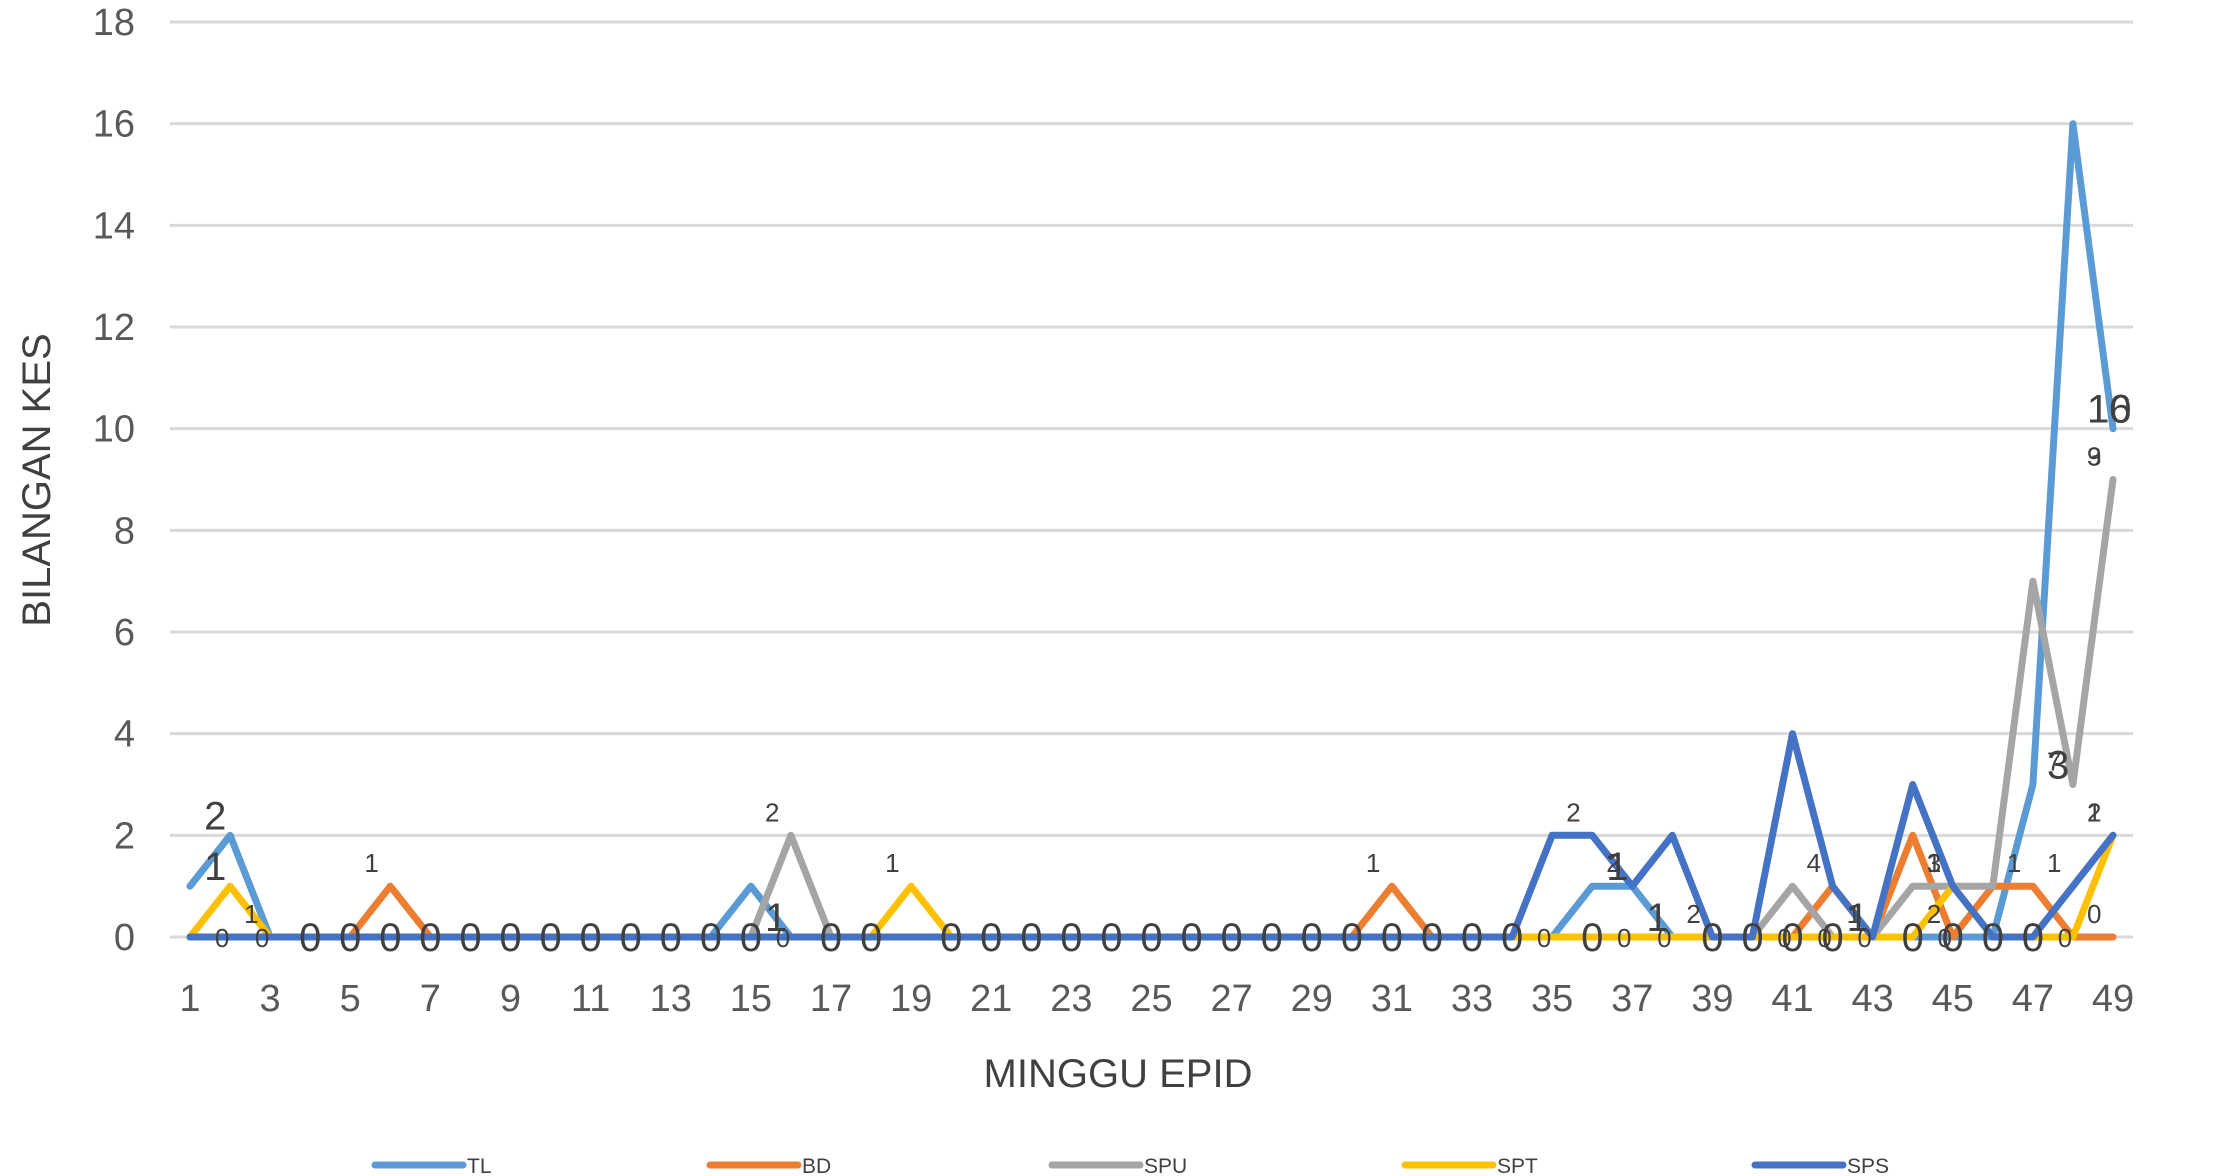 Image resolution: width=2213 pixels, height=1176 pixels. What do you see at coordinates (350, 999) in the screenshot?
I see `x-tick-label: 5` at bounding box center [350, 999].